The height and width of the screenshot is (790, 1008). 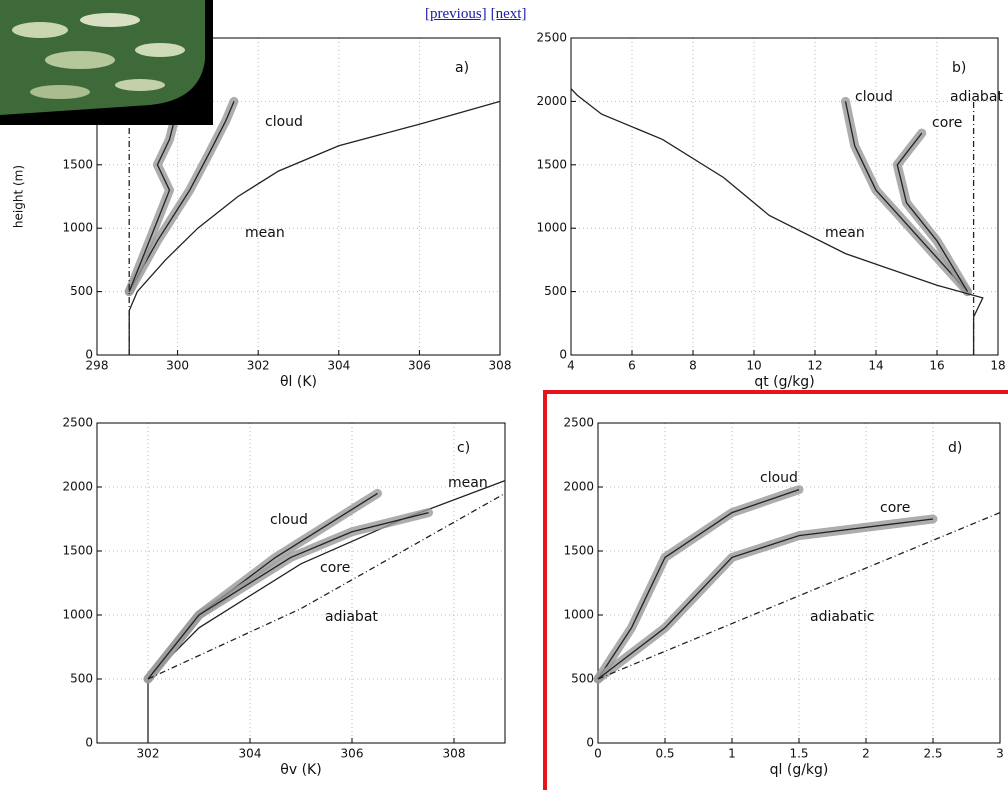 What do you see at coordinates (799, 770) in the screenshot?
I see `x-axis-label: ql (g/kg)` at bounding box center [799, 770].